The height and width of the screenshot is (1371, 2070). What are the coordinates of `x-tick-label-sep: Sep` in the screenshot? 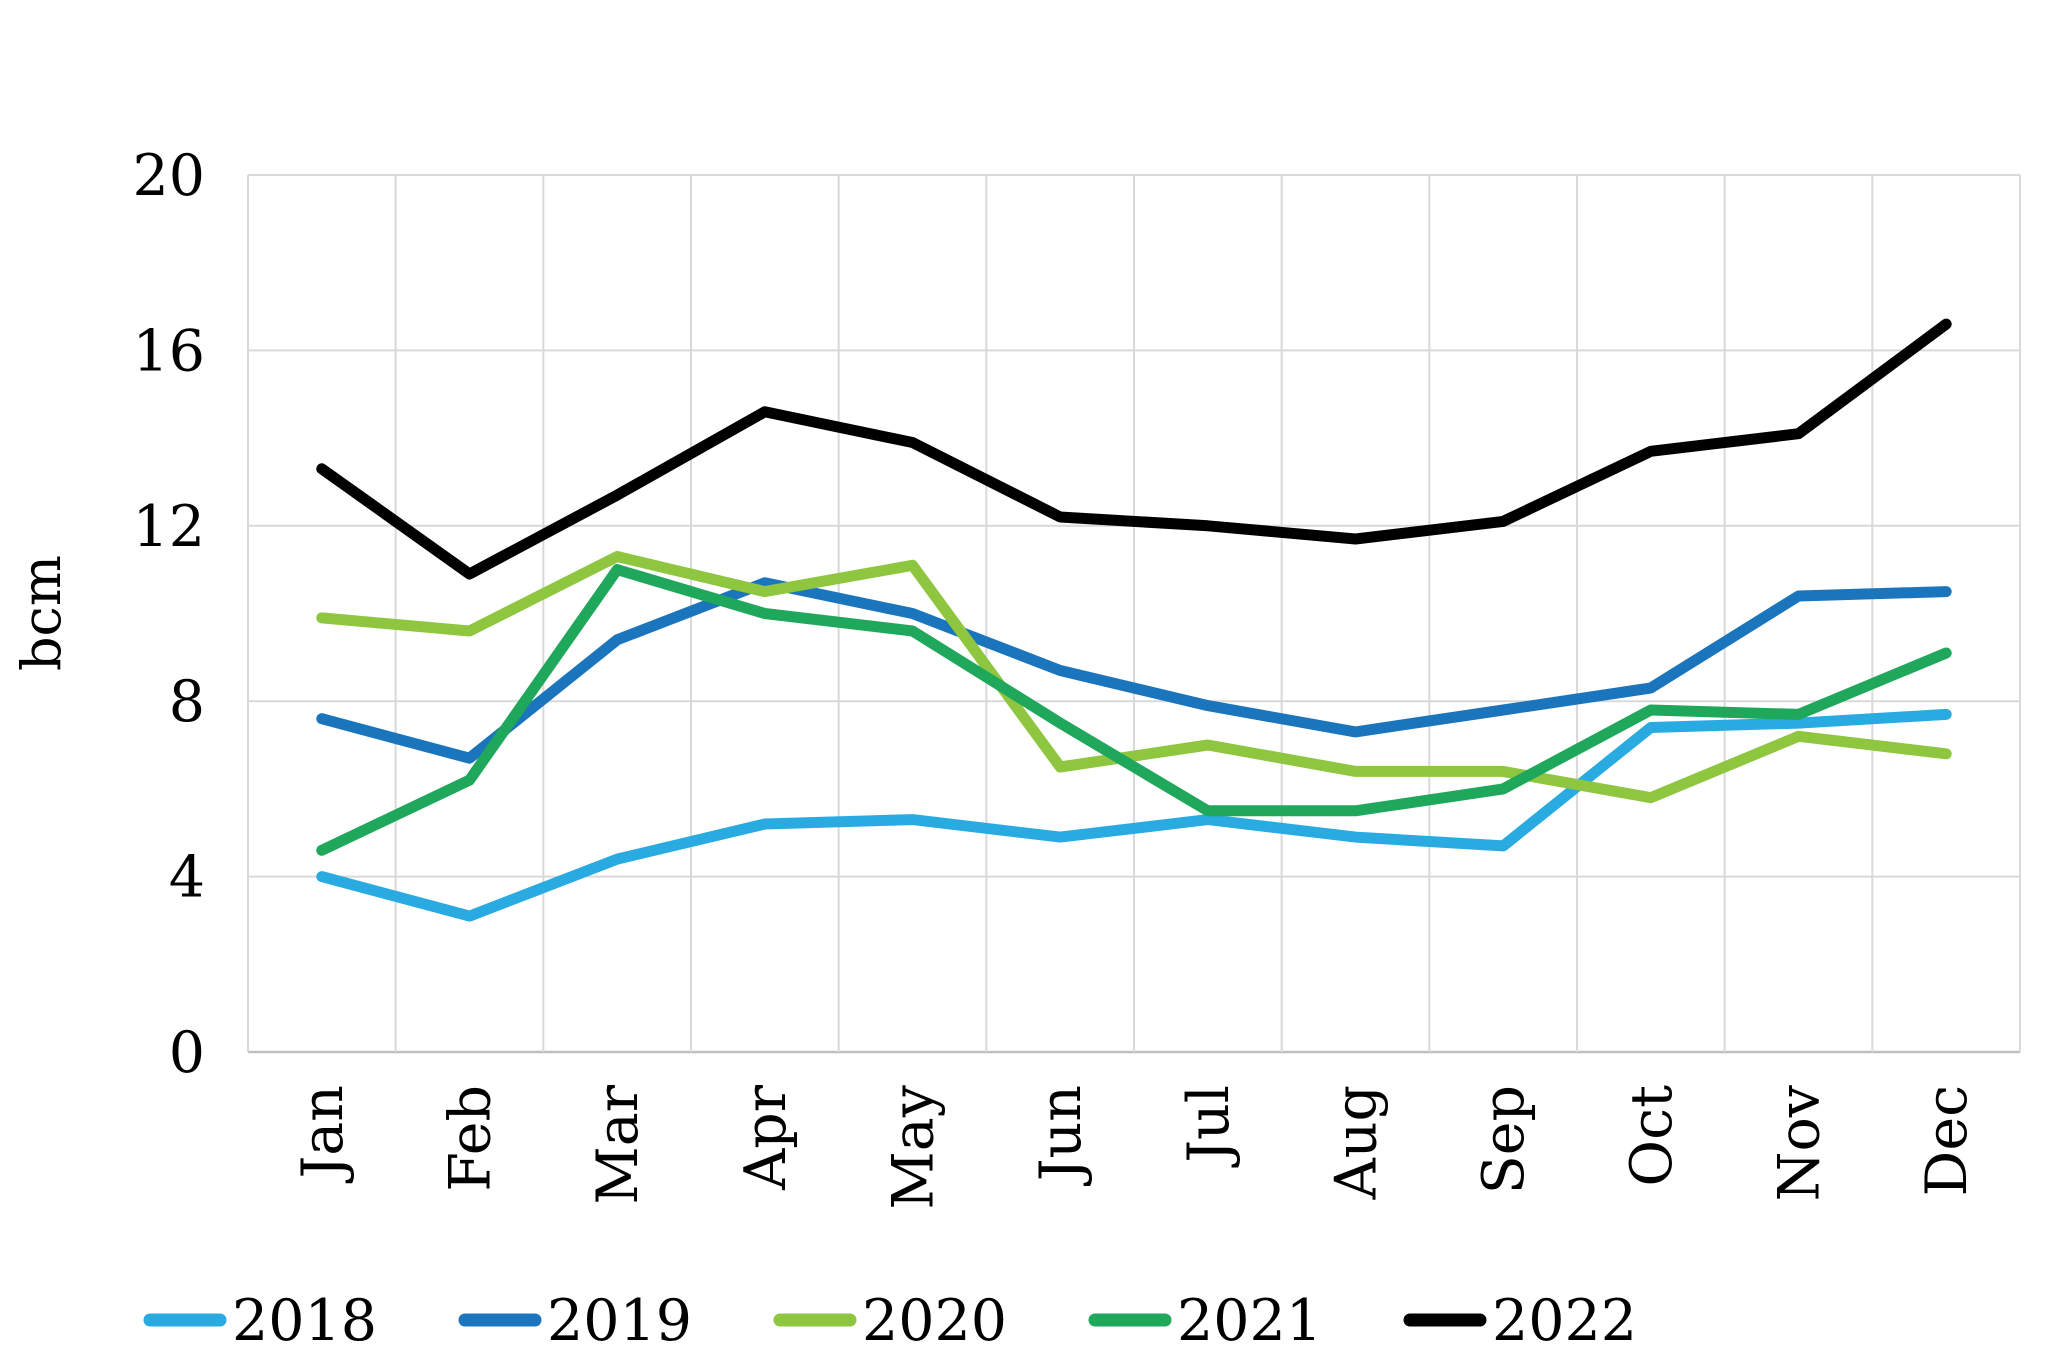 It's located at (1504, 1139).